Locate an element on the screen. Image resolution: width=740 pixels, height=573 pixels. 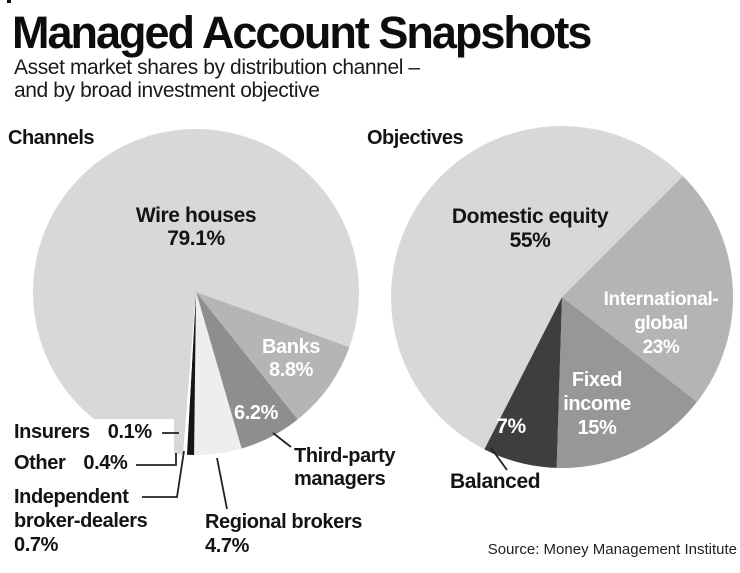
insurers-label: Insurers 0.1% is located at coordinates (83, 432).